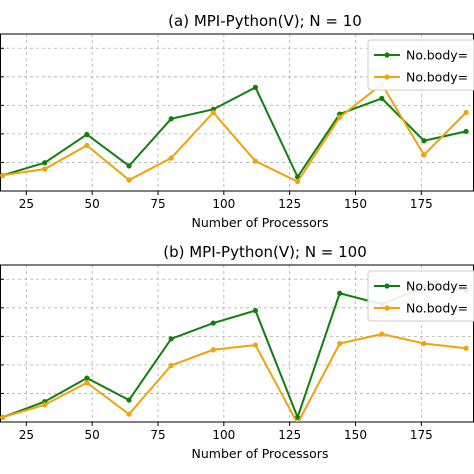 This screenshot has height=474, width=474. What do you see at coordinates (265, 252) in the screenshot?
I see `chart-title: (b) MPI-Python(V); N = 100` at bounding box center [265, 252].